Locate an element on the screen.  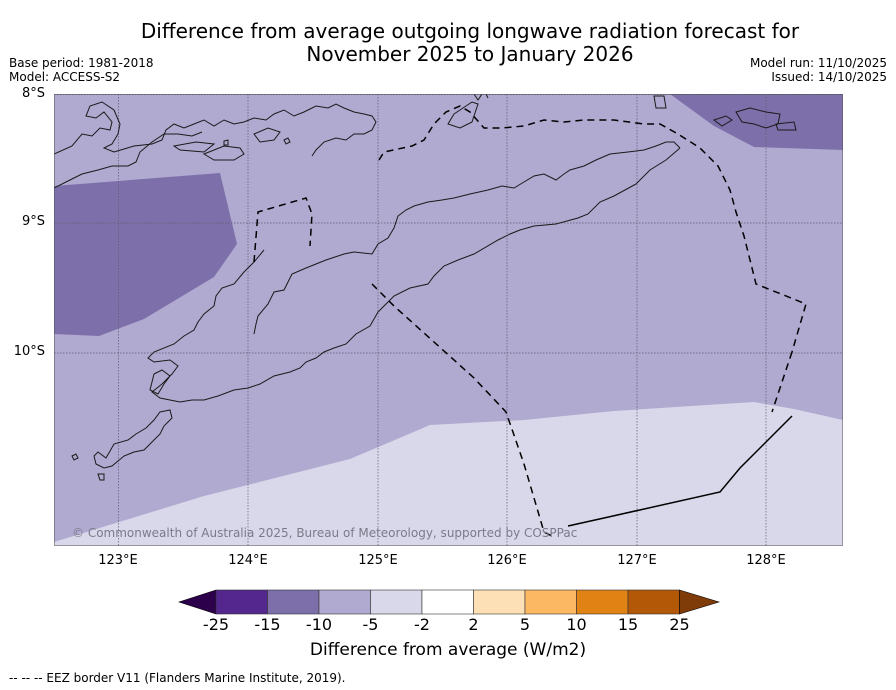
colorbar-label: Difference from average (W/m2) is located at coordinates (448, 650).